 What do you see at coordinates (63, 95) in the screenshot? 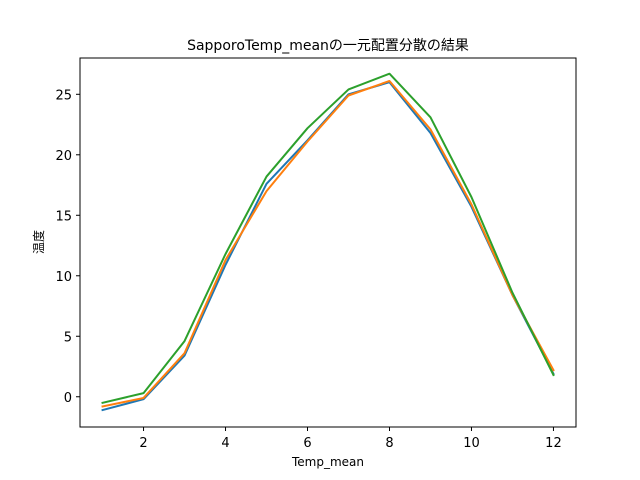
I see `y-tick-label: 25` at bounding box center [63, 95].